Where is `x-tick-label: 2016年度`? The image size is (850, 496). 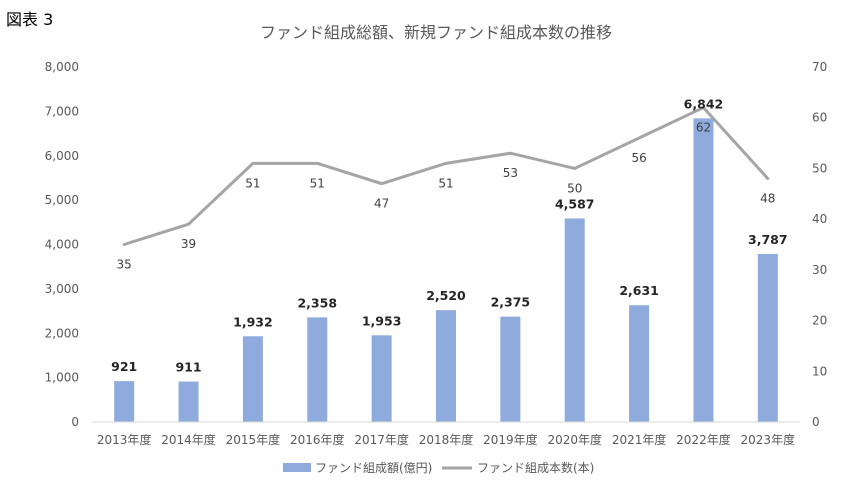 x-tick-label: 2016年度 is located at coordinates (317, 439).